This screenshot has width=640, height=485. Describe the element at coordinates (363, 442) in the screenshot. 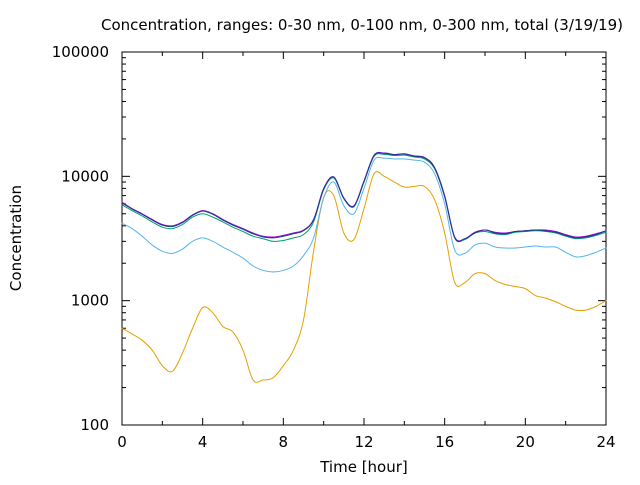

I see `x-tick-label: 12` at that location.